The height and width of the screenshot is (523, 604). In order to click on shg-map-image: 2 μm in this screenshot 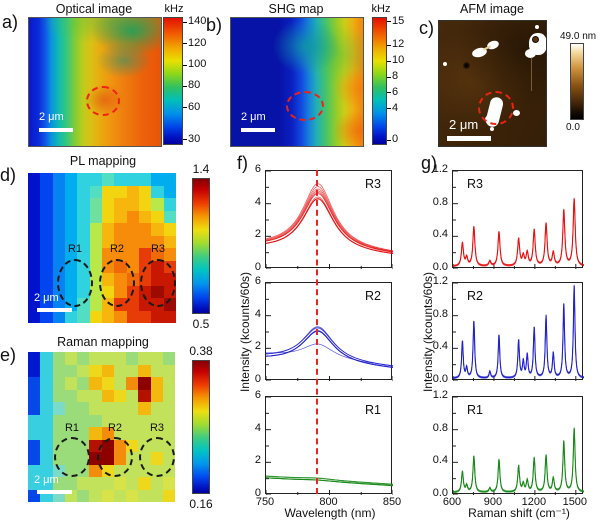, I will do `click(297, 82)`.